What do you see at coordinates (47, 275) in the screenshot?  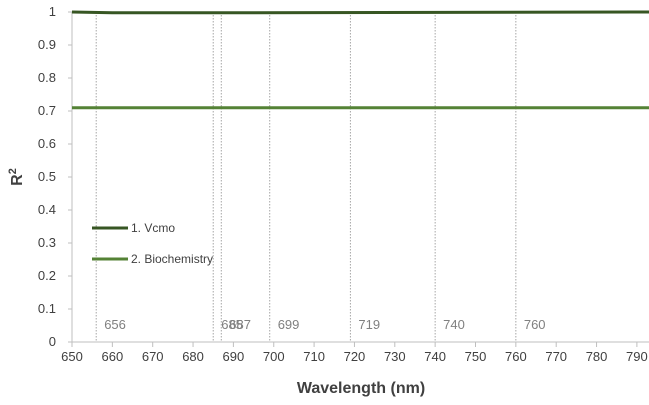 I see `y-tick-label-0.2: 0.2` at bounding box center [47, 275].